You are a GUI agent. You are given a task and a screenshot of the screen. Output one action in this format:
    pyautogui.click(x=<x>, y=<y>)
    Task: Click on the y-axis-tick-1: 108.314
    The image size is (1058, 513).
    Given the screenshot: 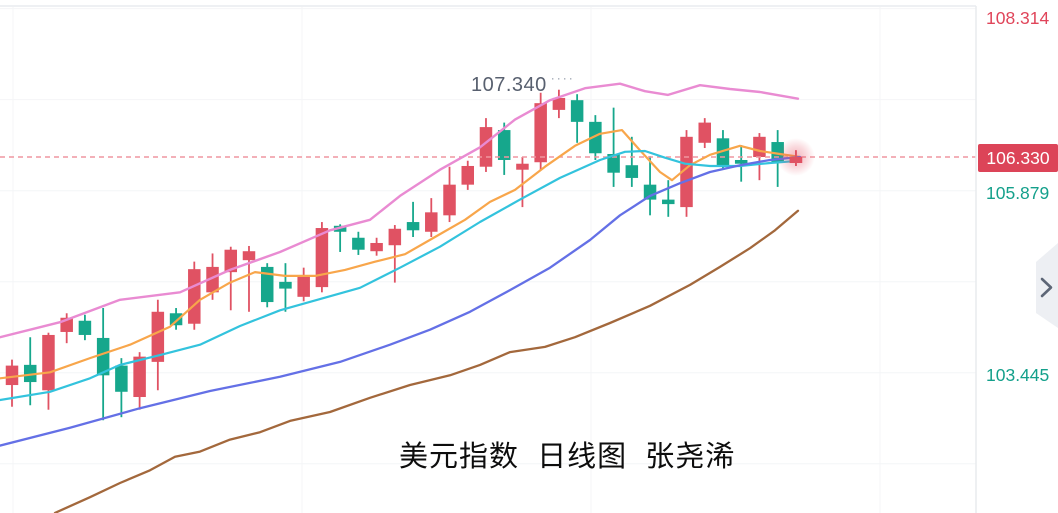 What is the action you would take?
    pyautogui.click(x=1018, y=18)
    